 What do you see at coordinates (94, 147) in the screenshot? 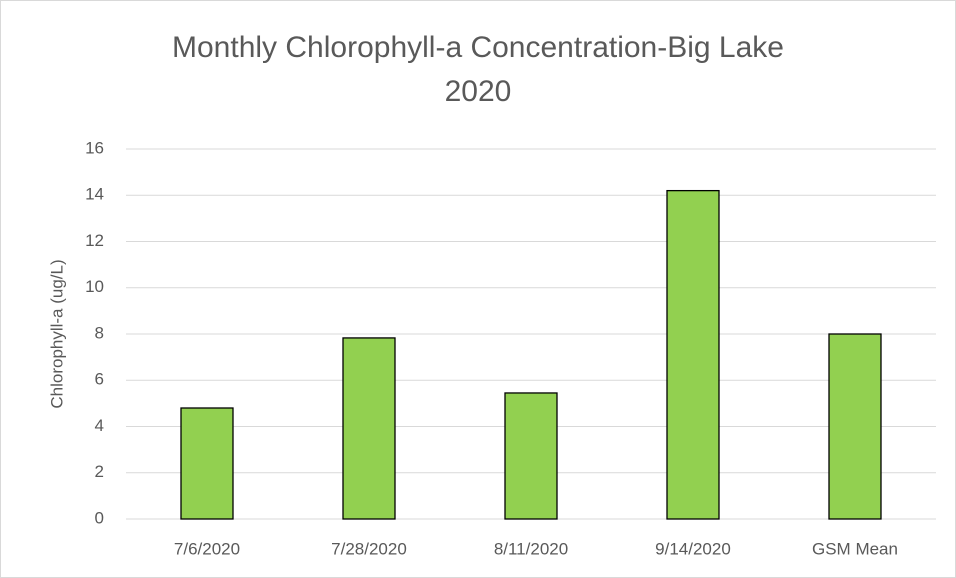
I see `y-tick-label: 16` at bounding box center [94, 147].